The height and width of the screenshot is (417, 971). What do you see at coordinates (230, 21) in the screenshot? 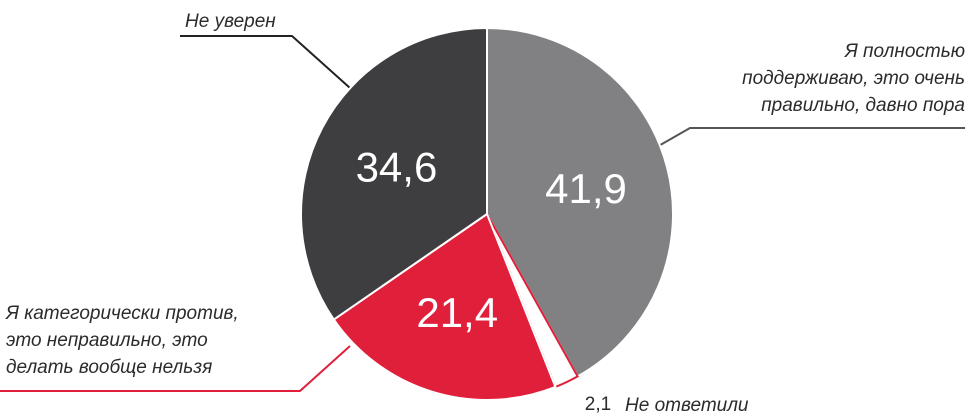
I see `category-label: Не уверен` at bounding box center [230, 21].